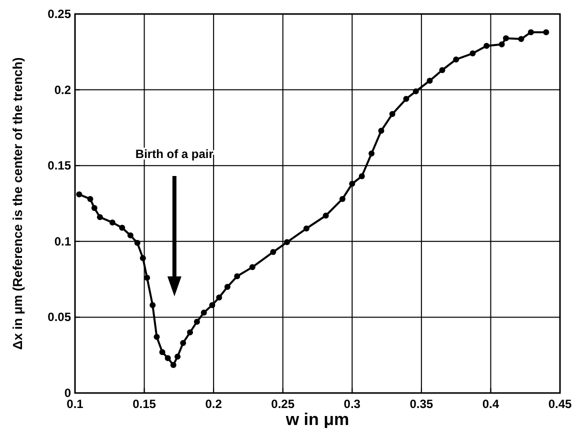 This screenshot has height=436, width=572. I want to click on x-tick-label: 0.4, so click(491, 404).